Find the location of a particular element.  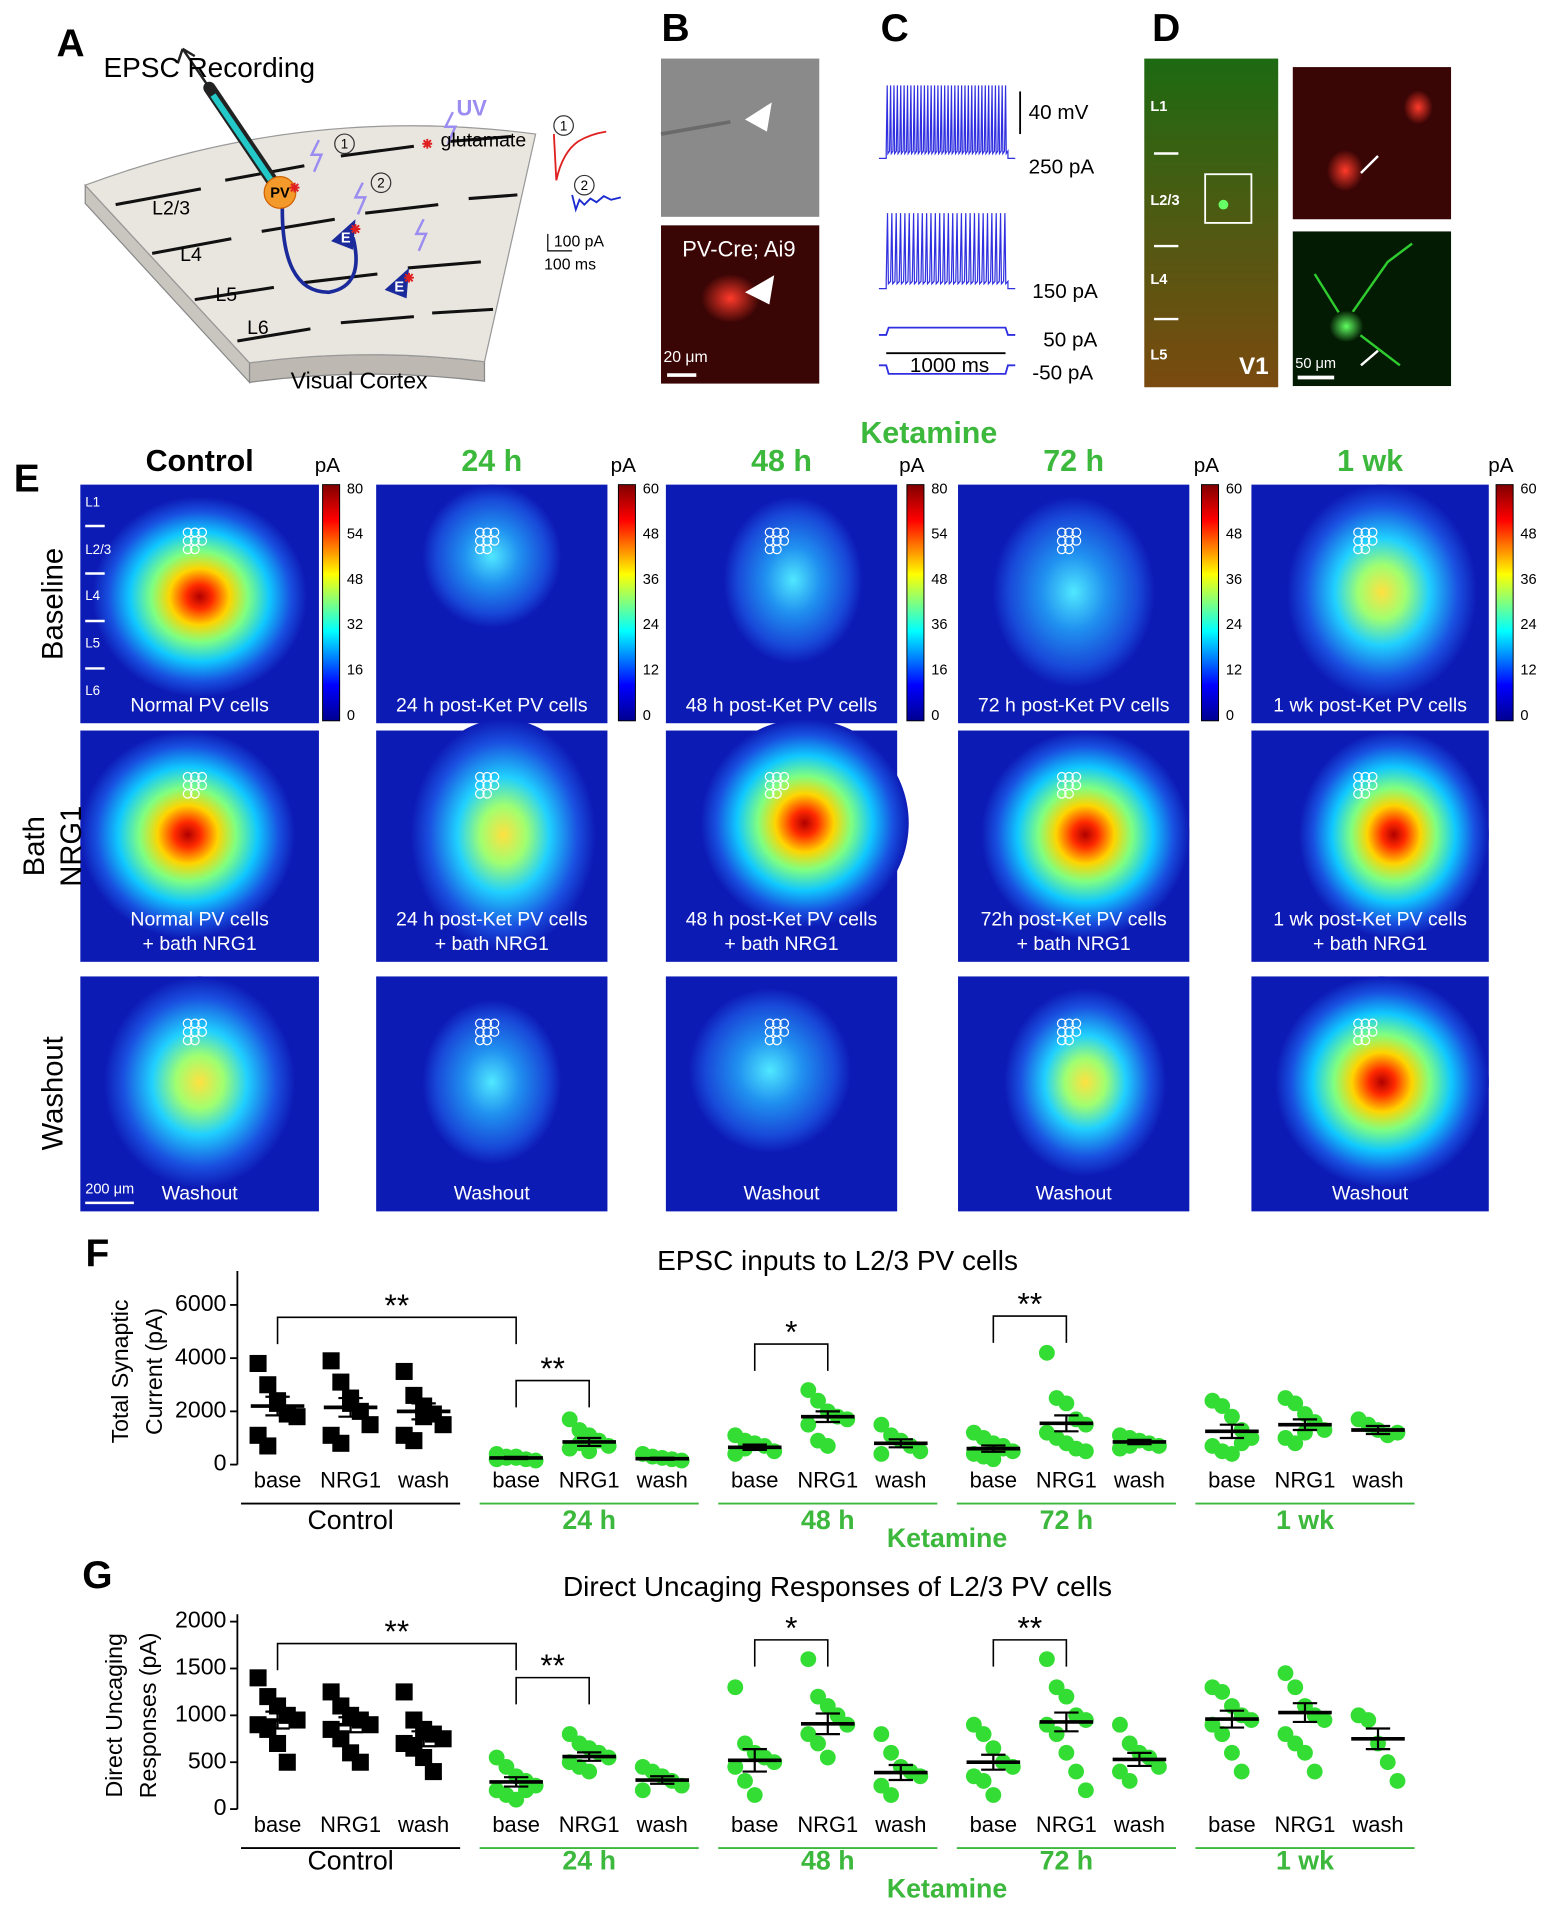

column-title: 48 h is located at coordinates (781, 461).